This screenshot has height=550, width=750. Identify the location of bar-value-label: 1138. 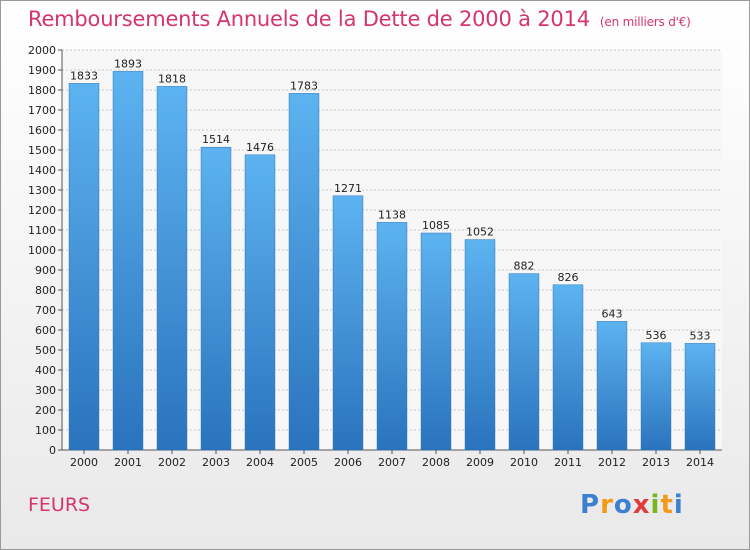
(392, 214).